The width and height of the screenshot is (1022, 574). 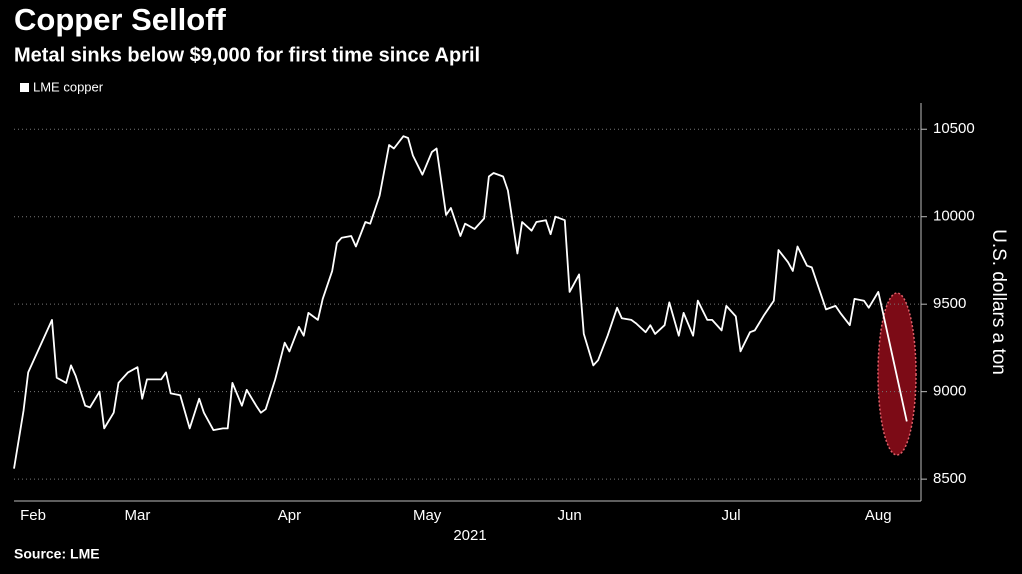 I want to click on x-tick-label: Jul, so click(x=730, y=515).